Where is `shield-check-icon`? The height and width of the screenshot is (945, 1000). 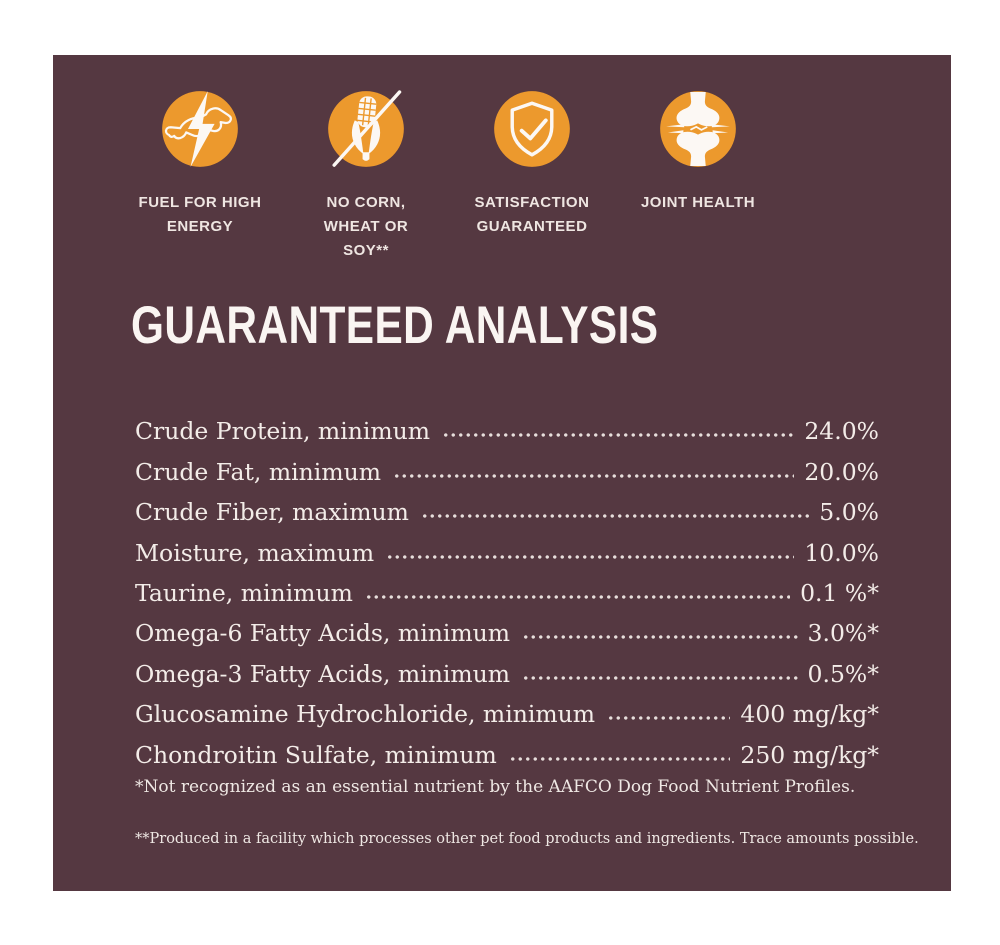 shield-check-icon is located at coordinates (532, 129).